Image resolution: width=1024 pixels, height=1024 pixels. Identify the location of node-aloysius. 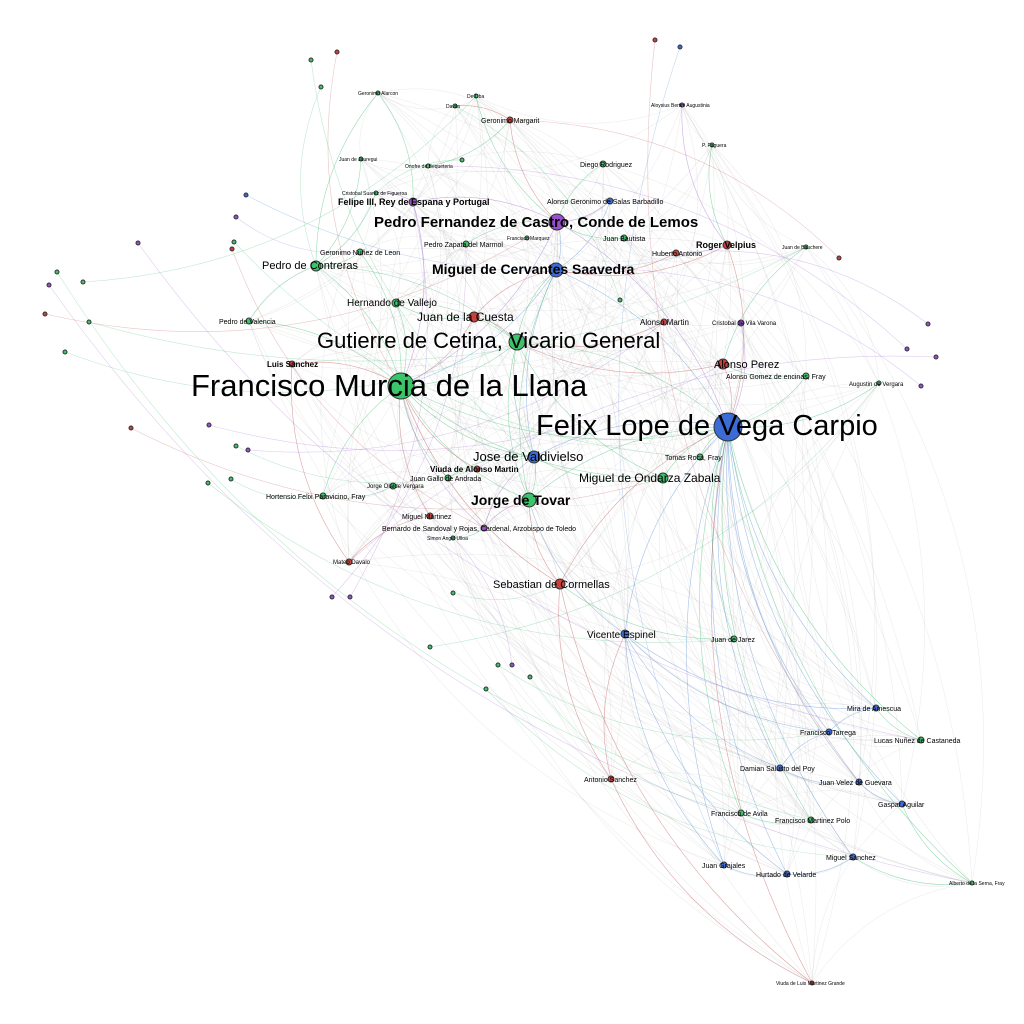
(682, 105).